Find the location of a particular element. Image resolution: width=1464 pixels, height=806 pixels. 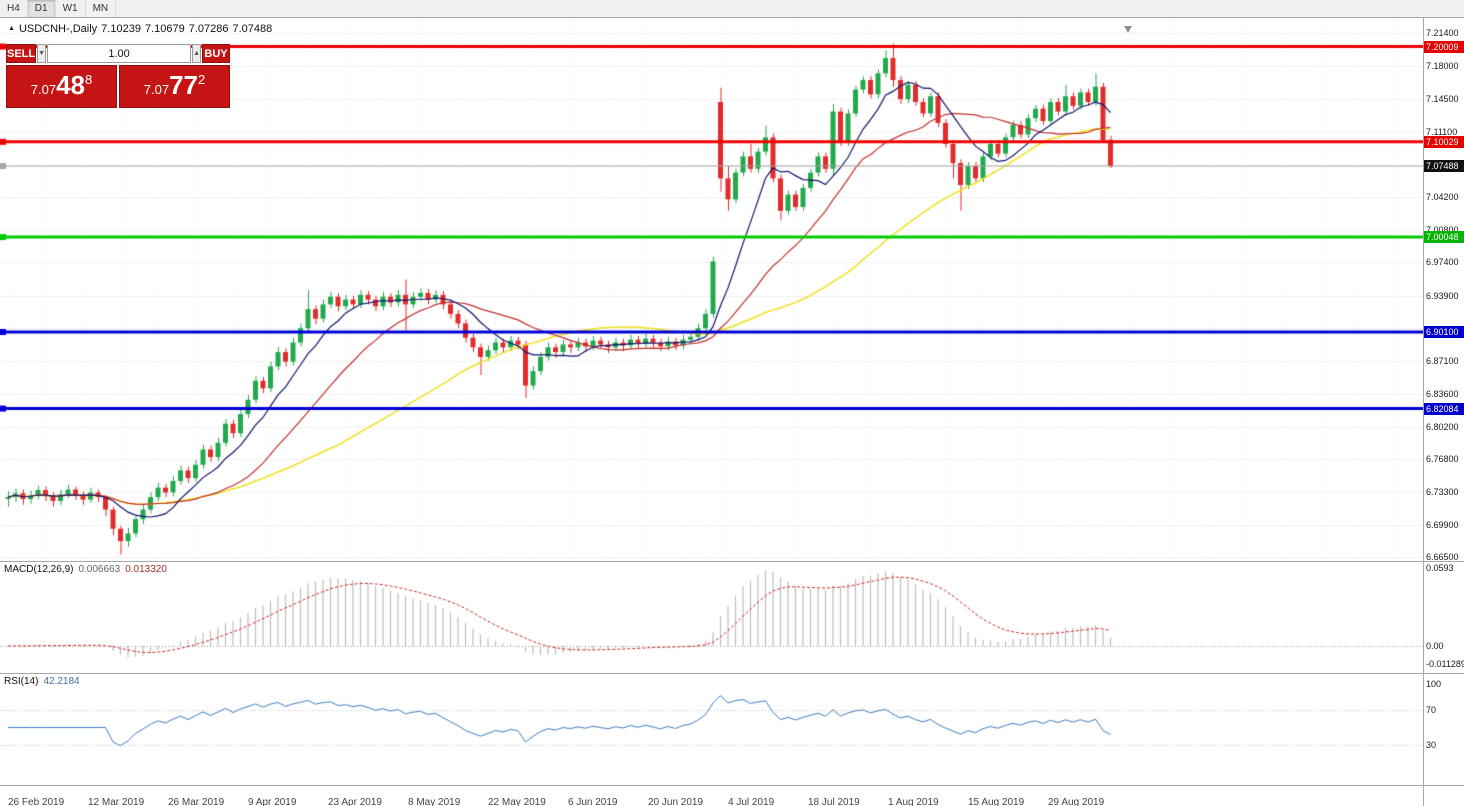

rsi-value: 42.2184 is located at coordinates (61, 681).